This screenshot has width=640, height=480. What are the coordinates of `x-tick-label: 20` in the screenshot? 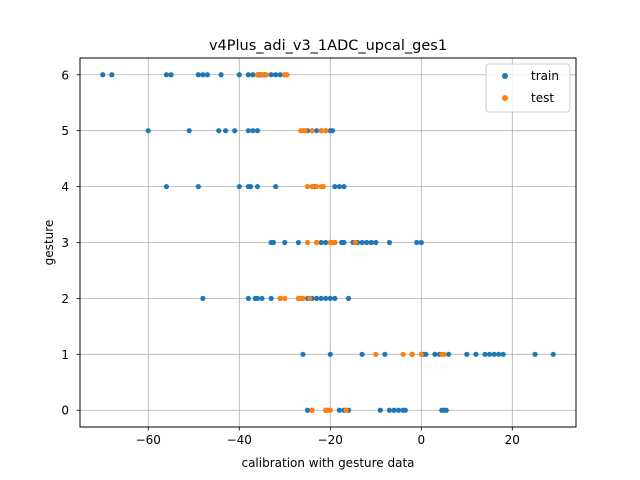 It's located at (512, 440).